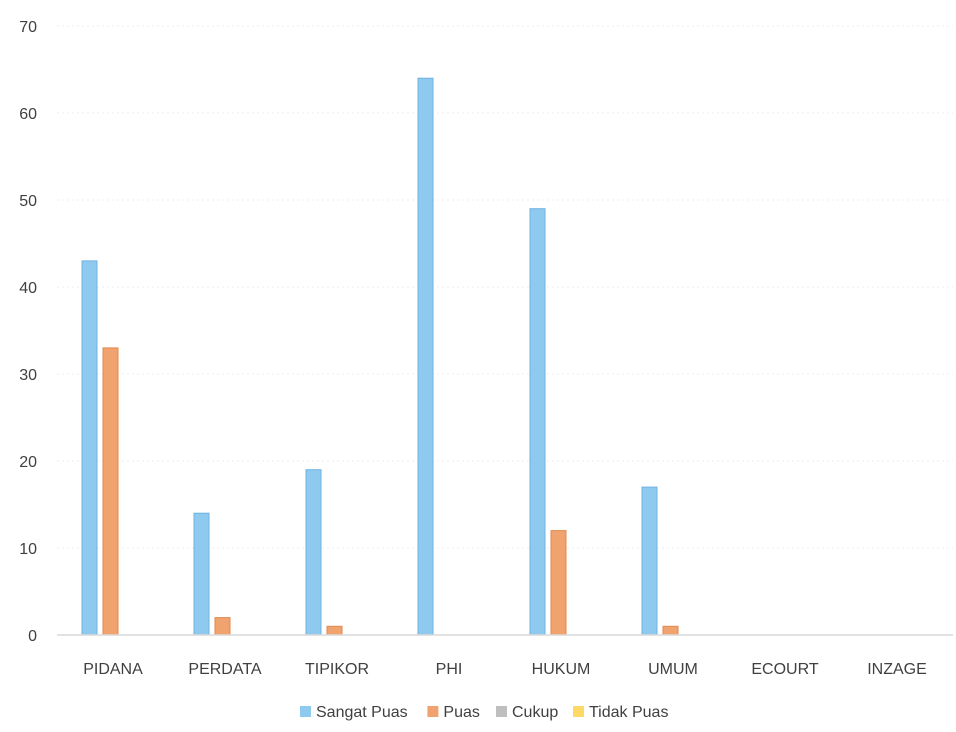 This screenshot has height=732, width=956. Describe the element at coordinates (28, 375) in the screenshot. I see `y-tick-label: 30` at that location.